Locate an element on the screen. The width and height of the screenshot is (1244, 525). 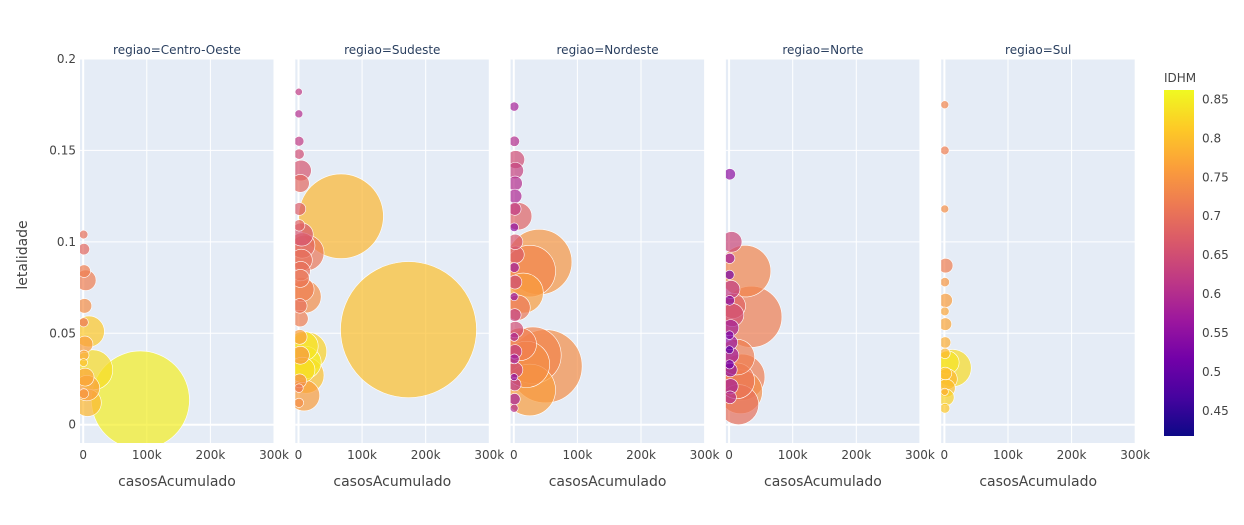
y-tick-label: 0.2 is located at coordinates (66, 59).